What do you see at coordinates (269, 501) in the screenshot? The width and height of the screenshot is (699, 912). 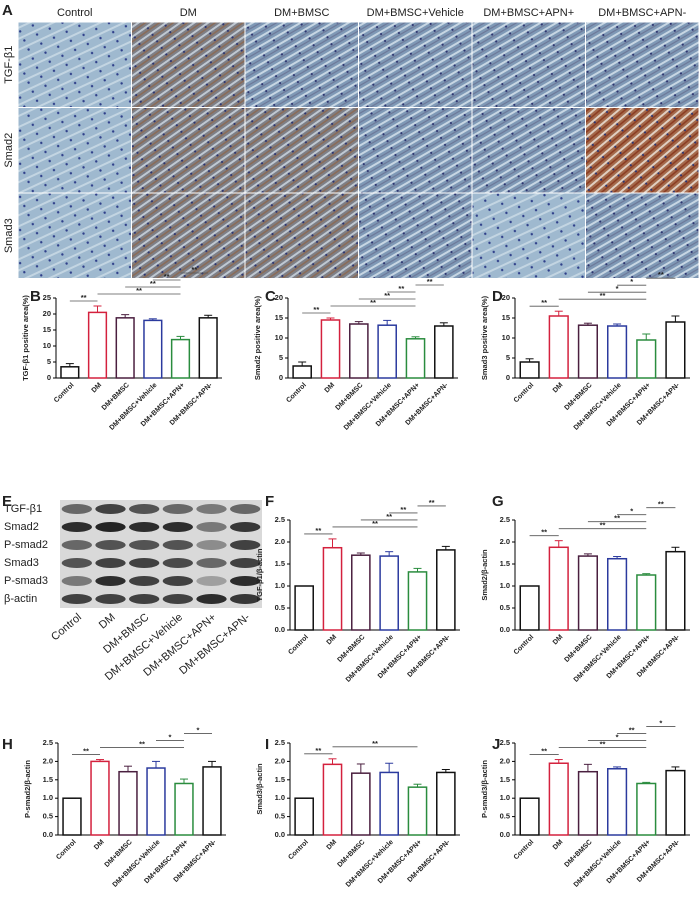 I see `panel-letter: F` at bounding box center [269, 501].